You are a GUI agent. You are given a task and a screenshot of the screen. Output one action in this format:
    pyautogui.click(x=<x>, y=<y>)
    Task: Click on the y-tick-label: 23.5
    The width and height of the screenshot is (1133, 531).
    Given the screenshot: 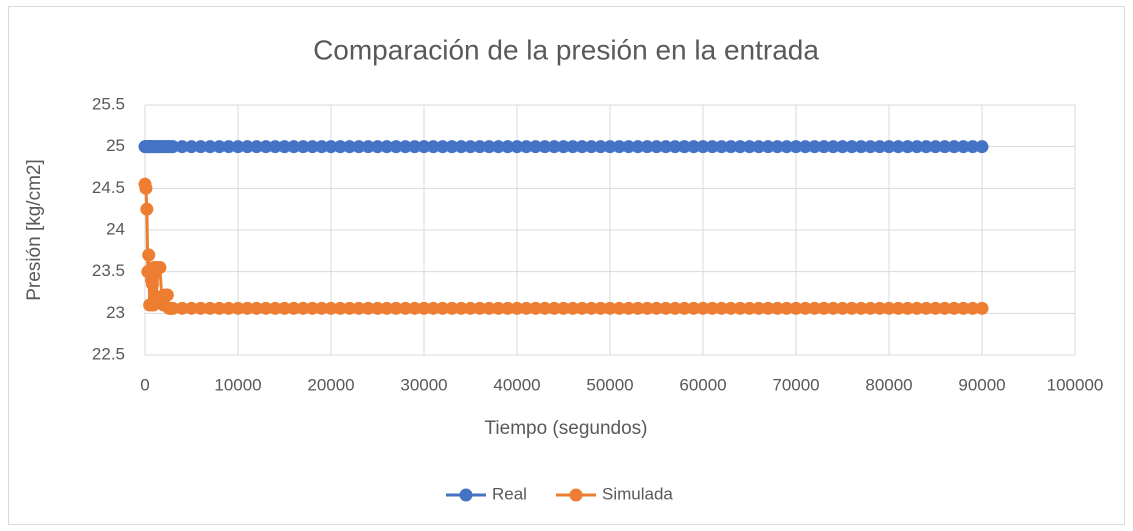 What is the action you would take?
    pyautogui.click(x=108, y=270)
    